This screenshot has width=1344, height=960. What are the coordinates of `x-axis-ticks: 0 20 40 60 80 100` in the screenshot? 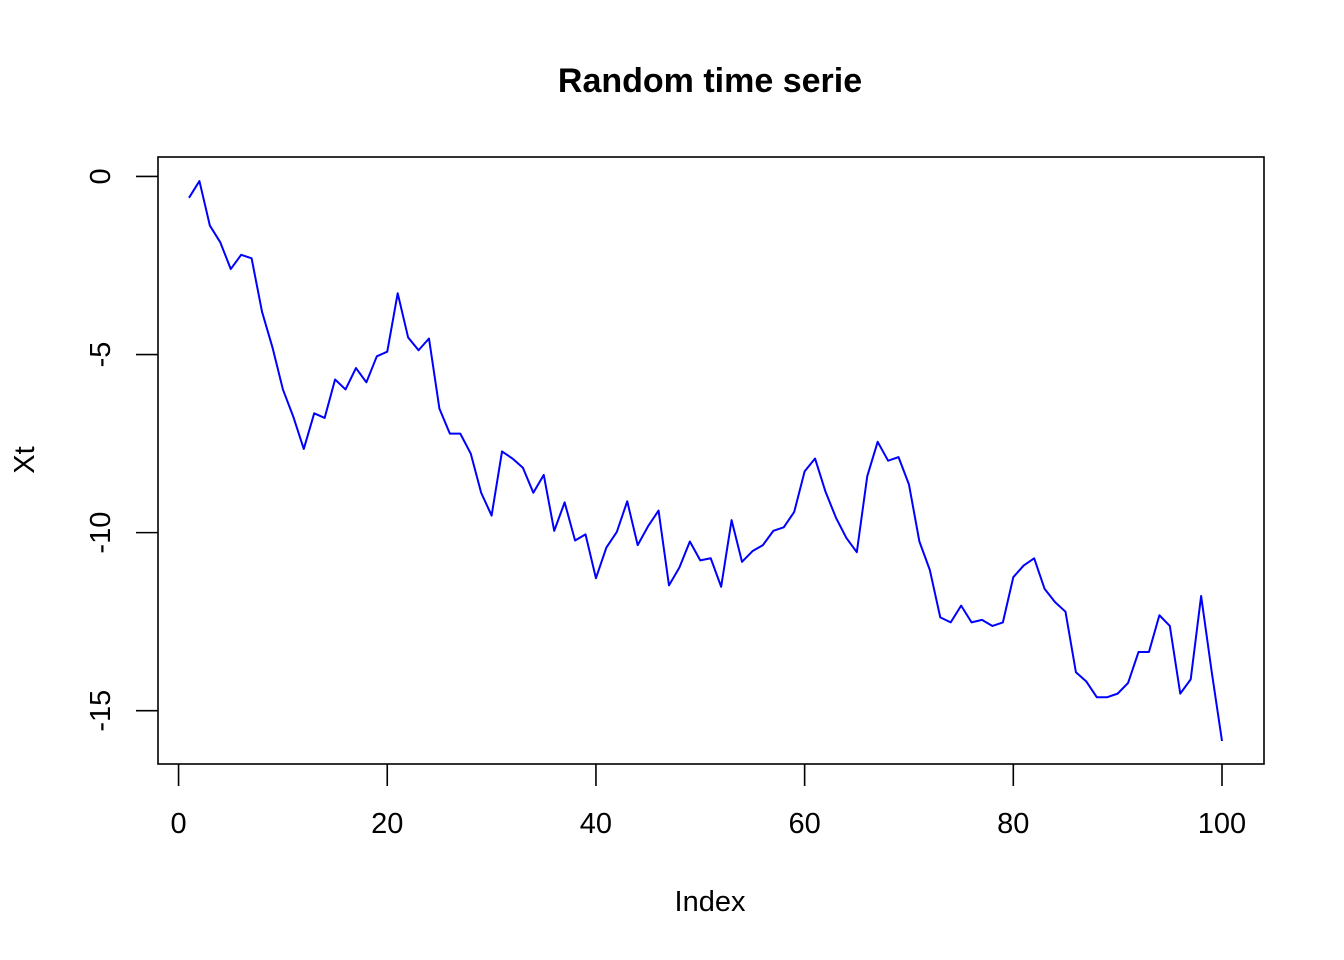 It's located at (708, 802).